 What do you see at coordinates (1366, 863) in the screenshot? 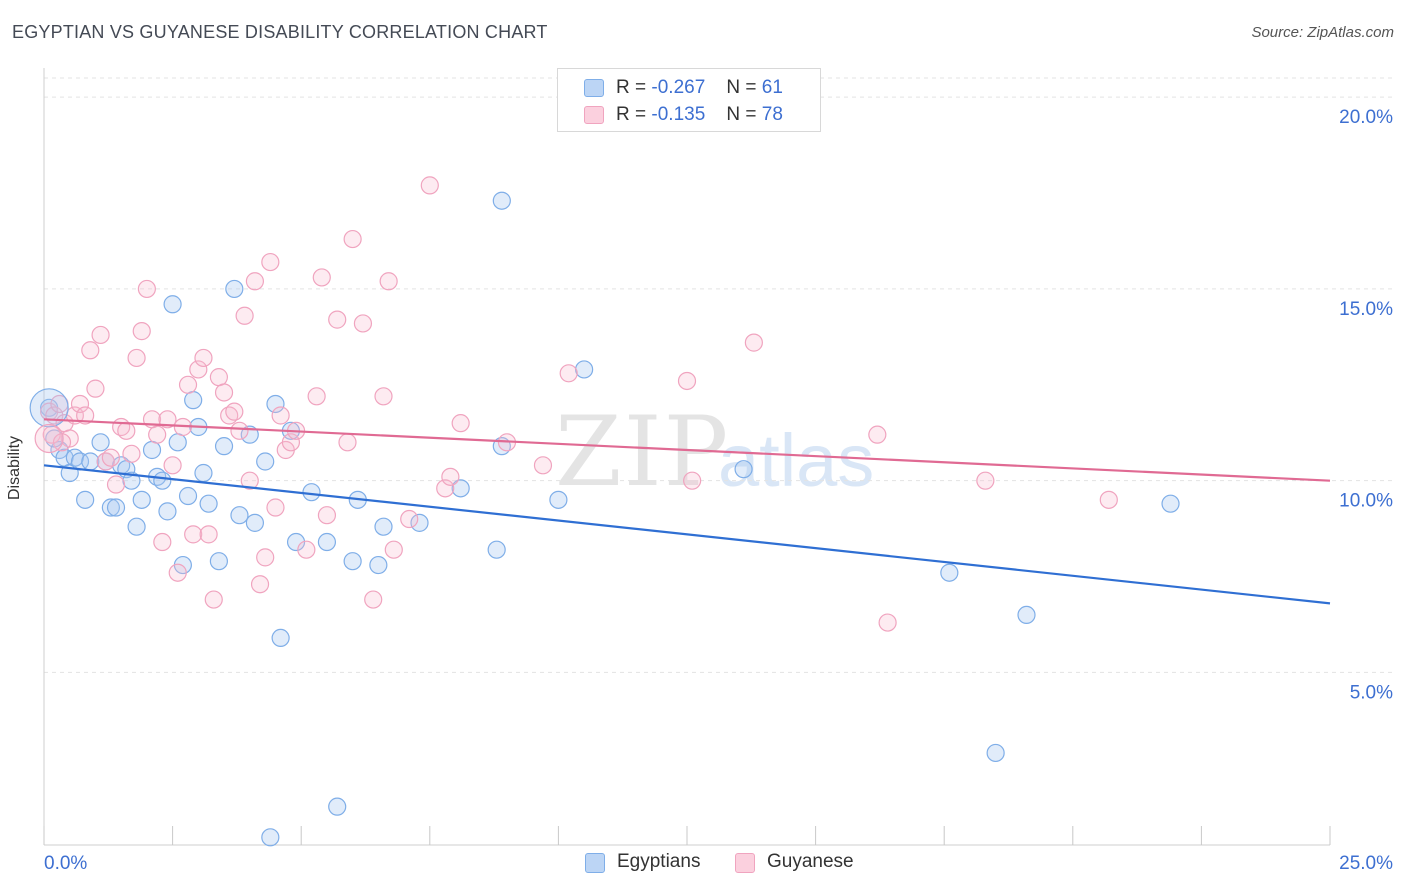
I see `x-tick-label: 25.0%` at bounding box center [1366, 863].